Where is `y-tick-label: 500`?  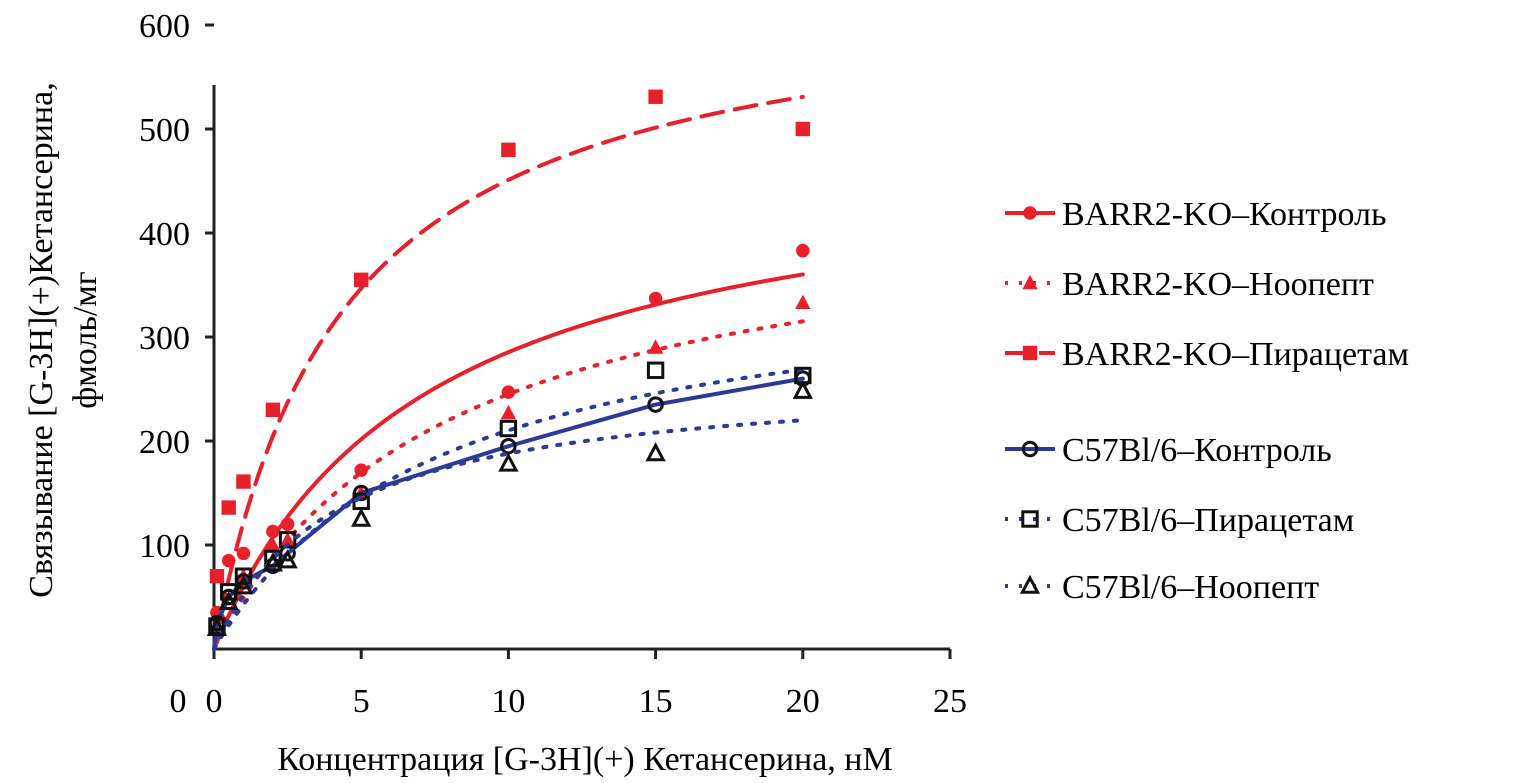 y-tick-label: 500 is located at coordinates (164, 130).